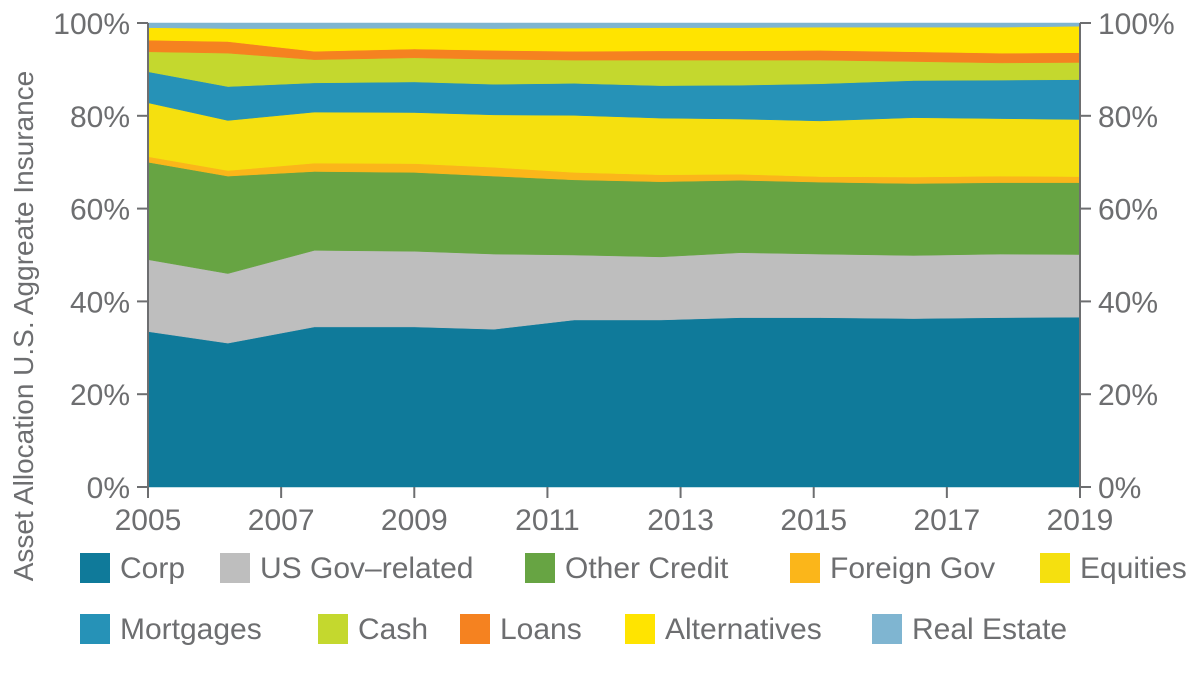  What do you see at coordinates (100, 395) in the screenshot?
I see `left-y-tick-label: 20%` at bounding box center [100, 395].